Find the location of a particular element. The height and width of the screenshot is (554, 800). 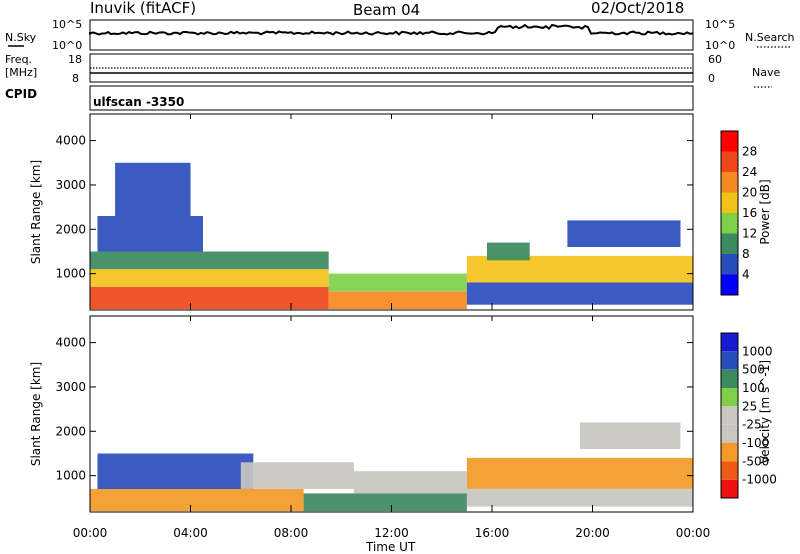

velocity-ytick-label-2: 3000 is located at coordinates (70, 387).